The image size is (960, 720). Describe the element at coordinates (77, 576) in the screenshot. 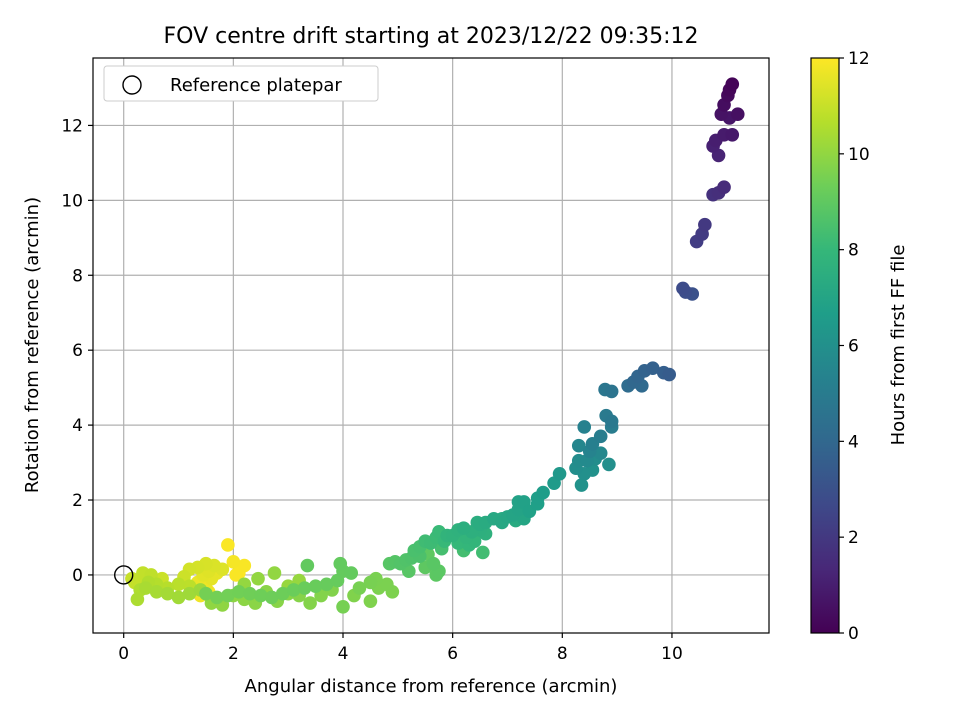

I see `y-tick-label: 0` at that location.